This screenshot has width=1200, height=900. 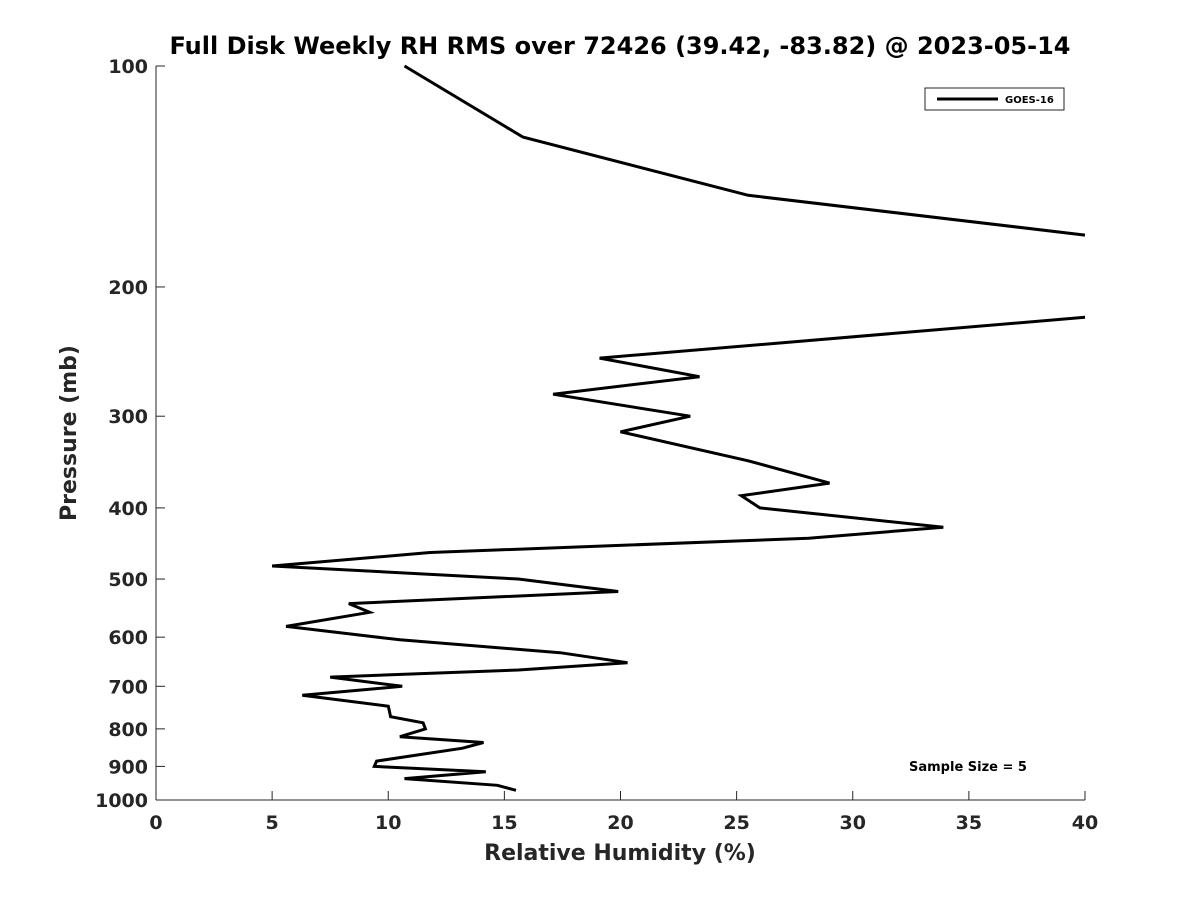 What do you see at coordinates (388, 823) in the screenshot?
I see `x-tick-label: 10` at bounding box center [388, 823].